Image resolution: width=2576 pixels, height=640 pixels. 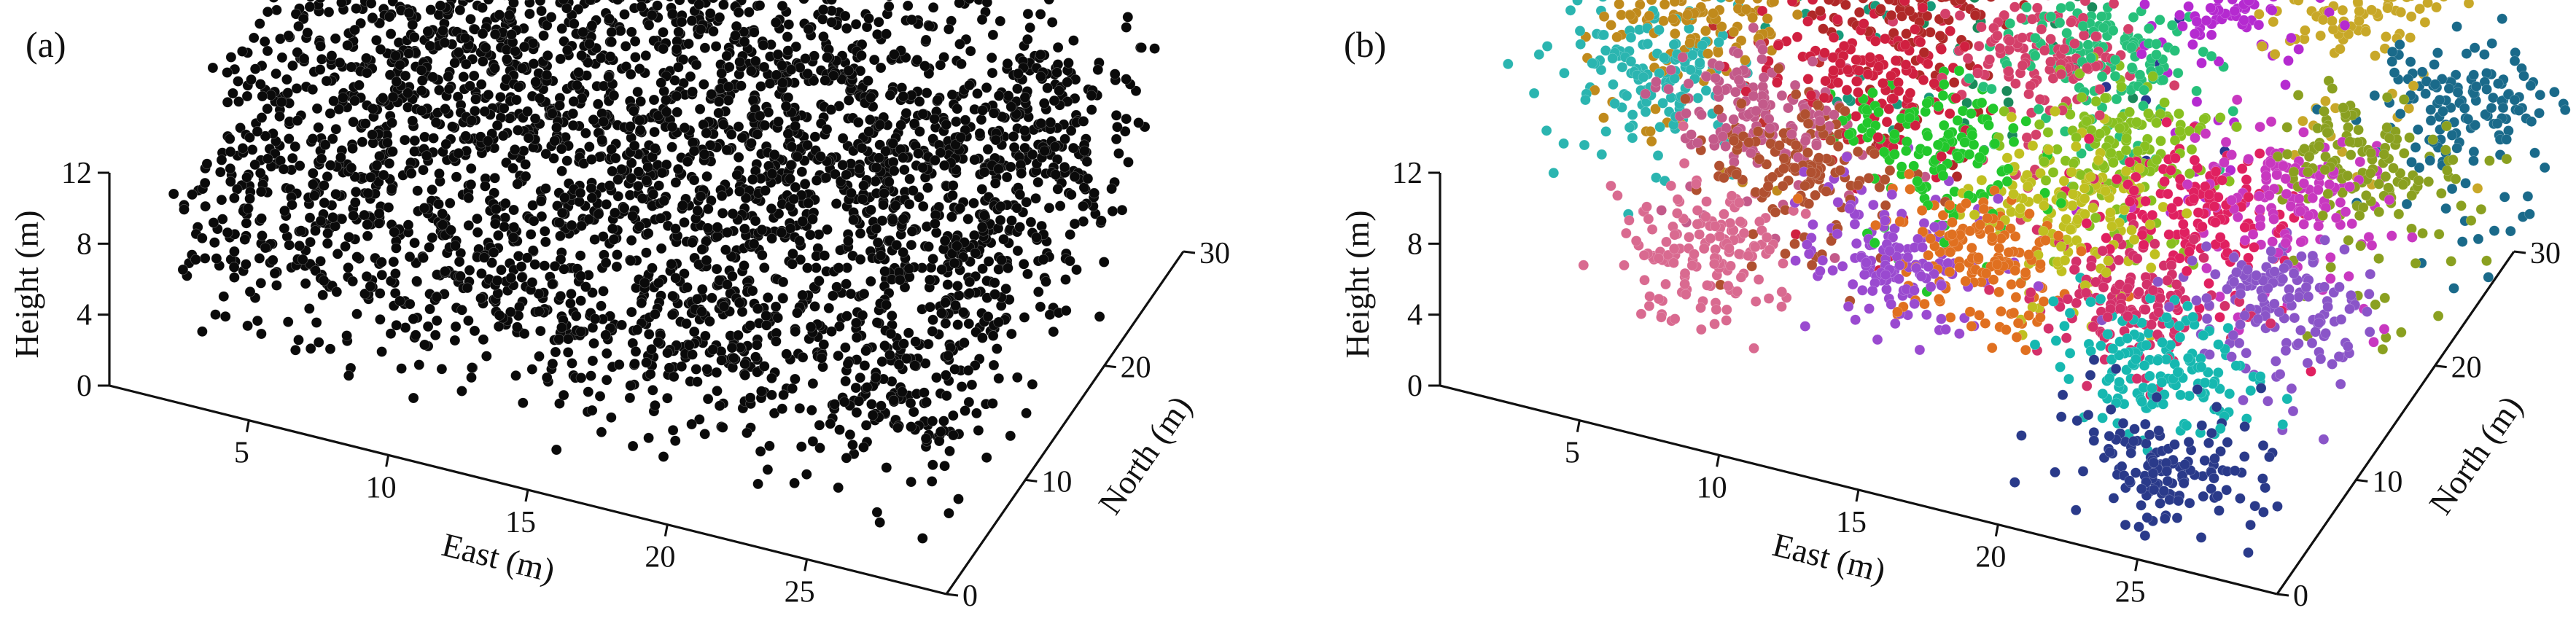 What do you see at coordinates (1056, 482) in the screenshot?
I see `y-tick-label: 10` at bounding box center [1056, 482].